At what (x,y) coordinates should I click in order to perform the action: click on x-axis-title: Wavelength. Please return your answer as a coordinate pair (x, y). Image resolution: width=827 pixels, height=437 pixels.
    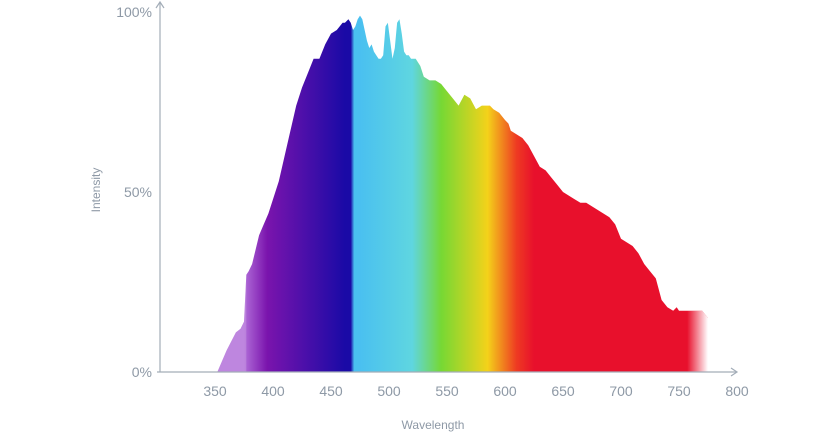
    Looking at the image, I should click on (433, 425).